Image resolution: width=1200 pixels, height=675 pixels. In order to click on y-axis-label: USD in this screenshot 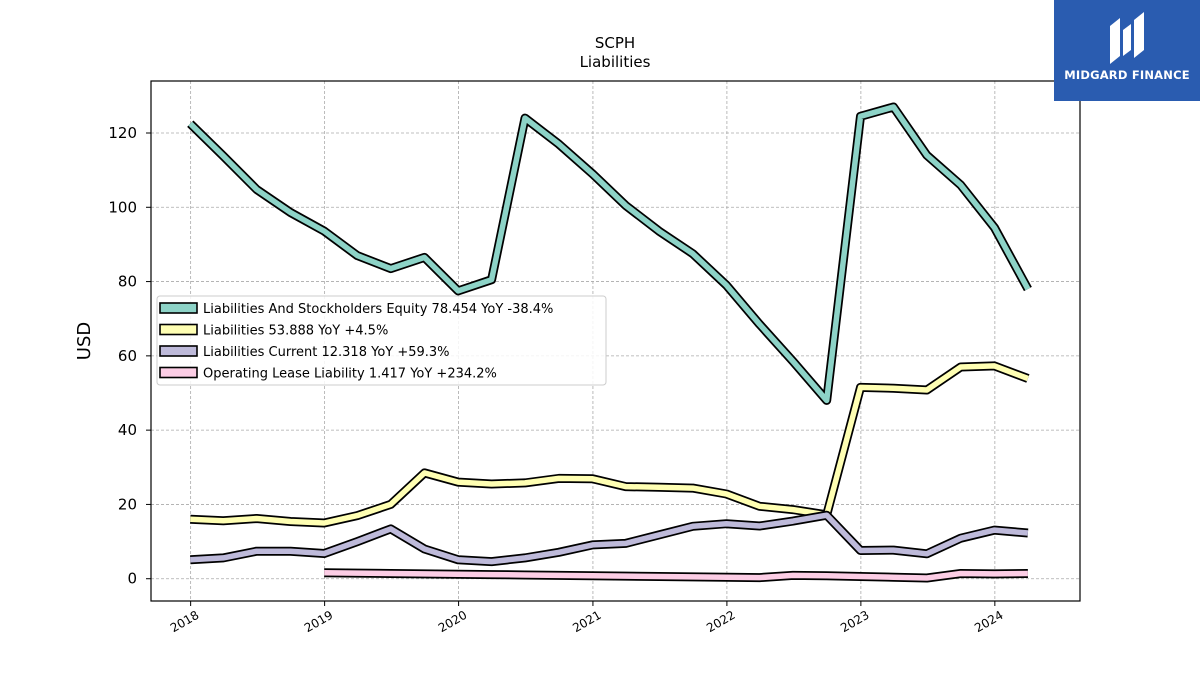, I will do `click(84, 341)`.